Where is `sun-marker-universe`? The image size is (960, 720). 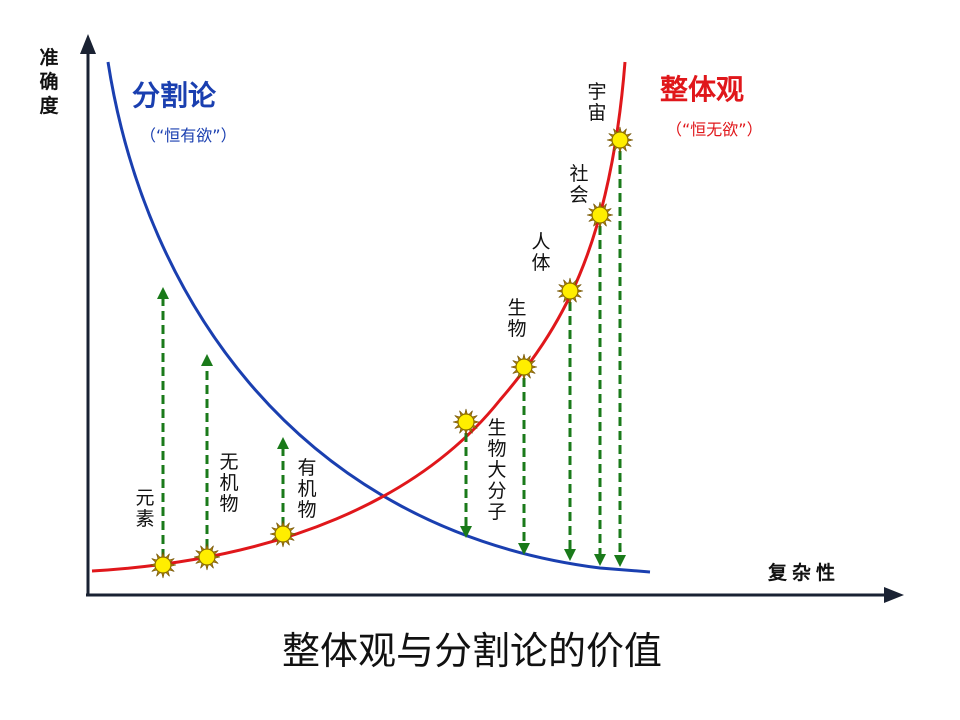
sun-marker-universe is located at coordinates (620, 140).